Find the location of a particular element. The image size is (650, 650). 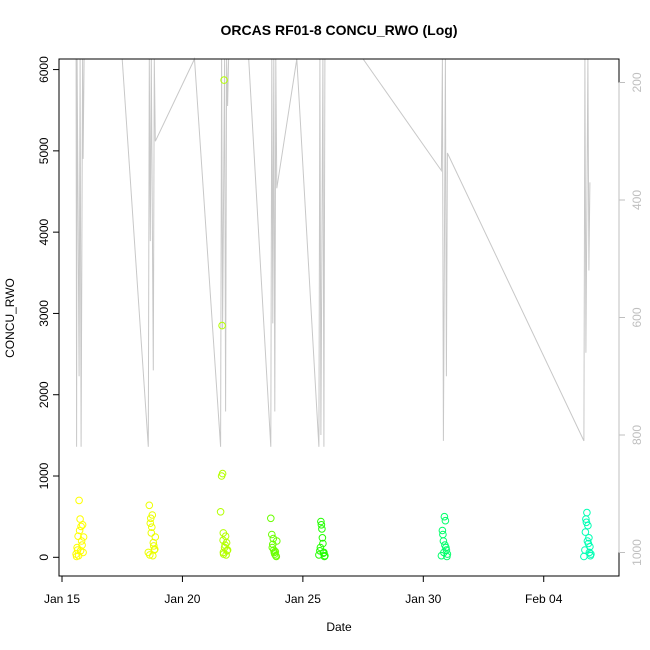

y-tick-label: 1000 is located at coordinates (44, 475).